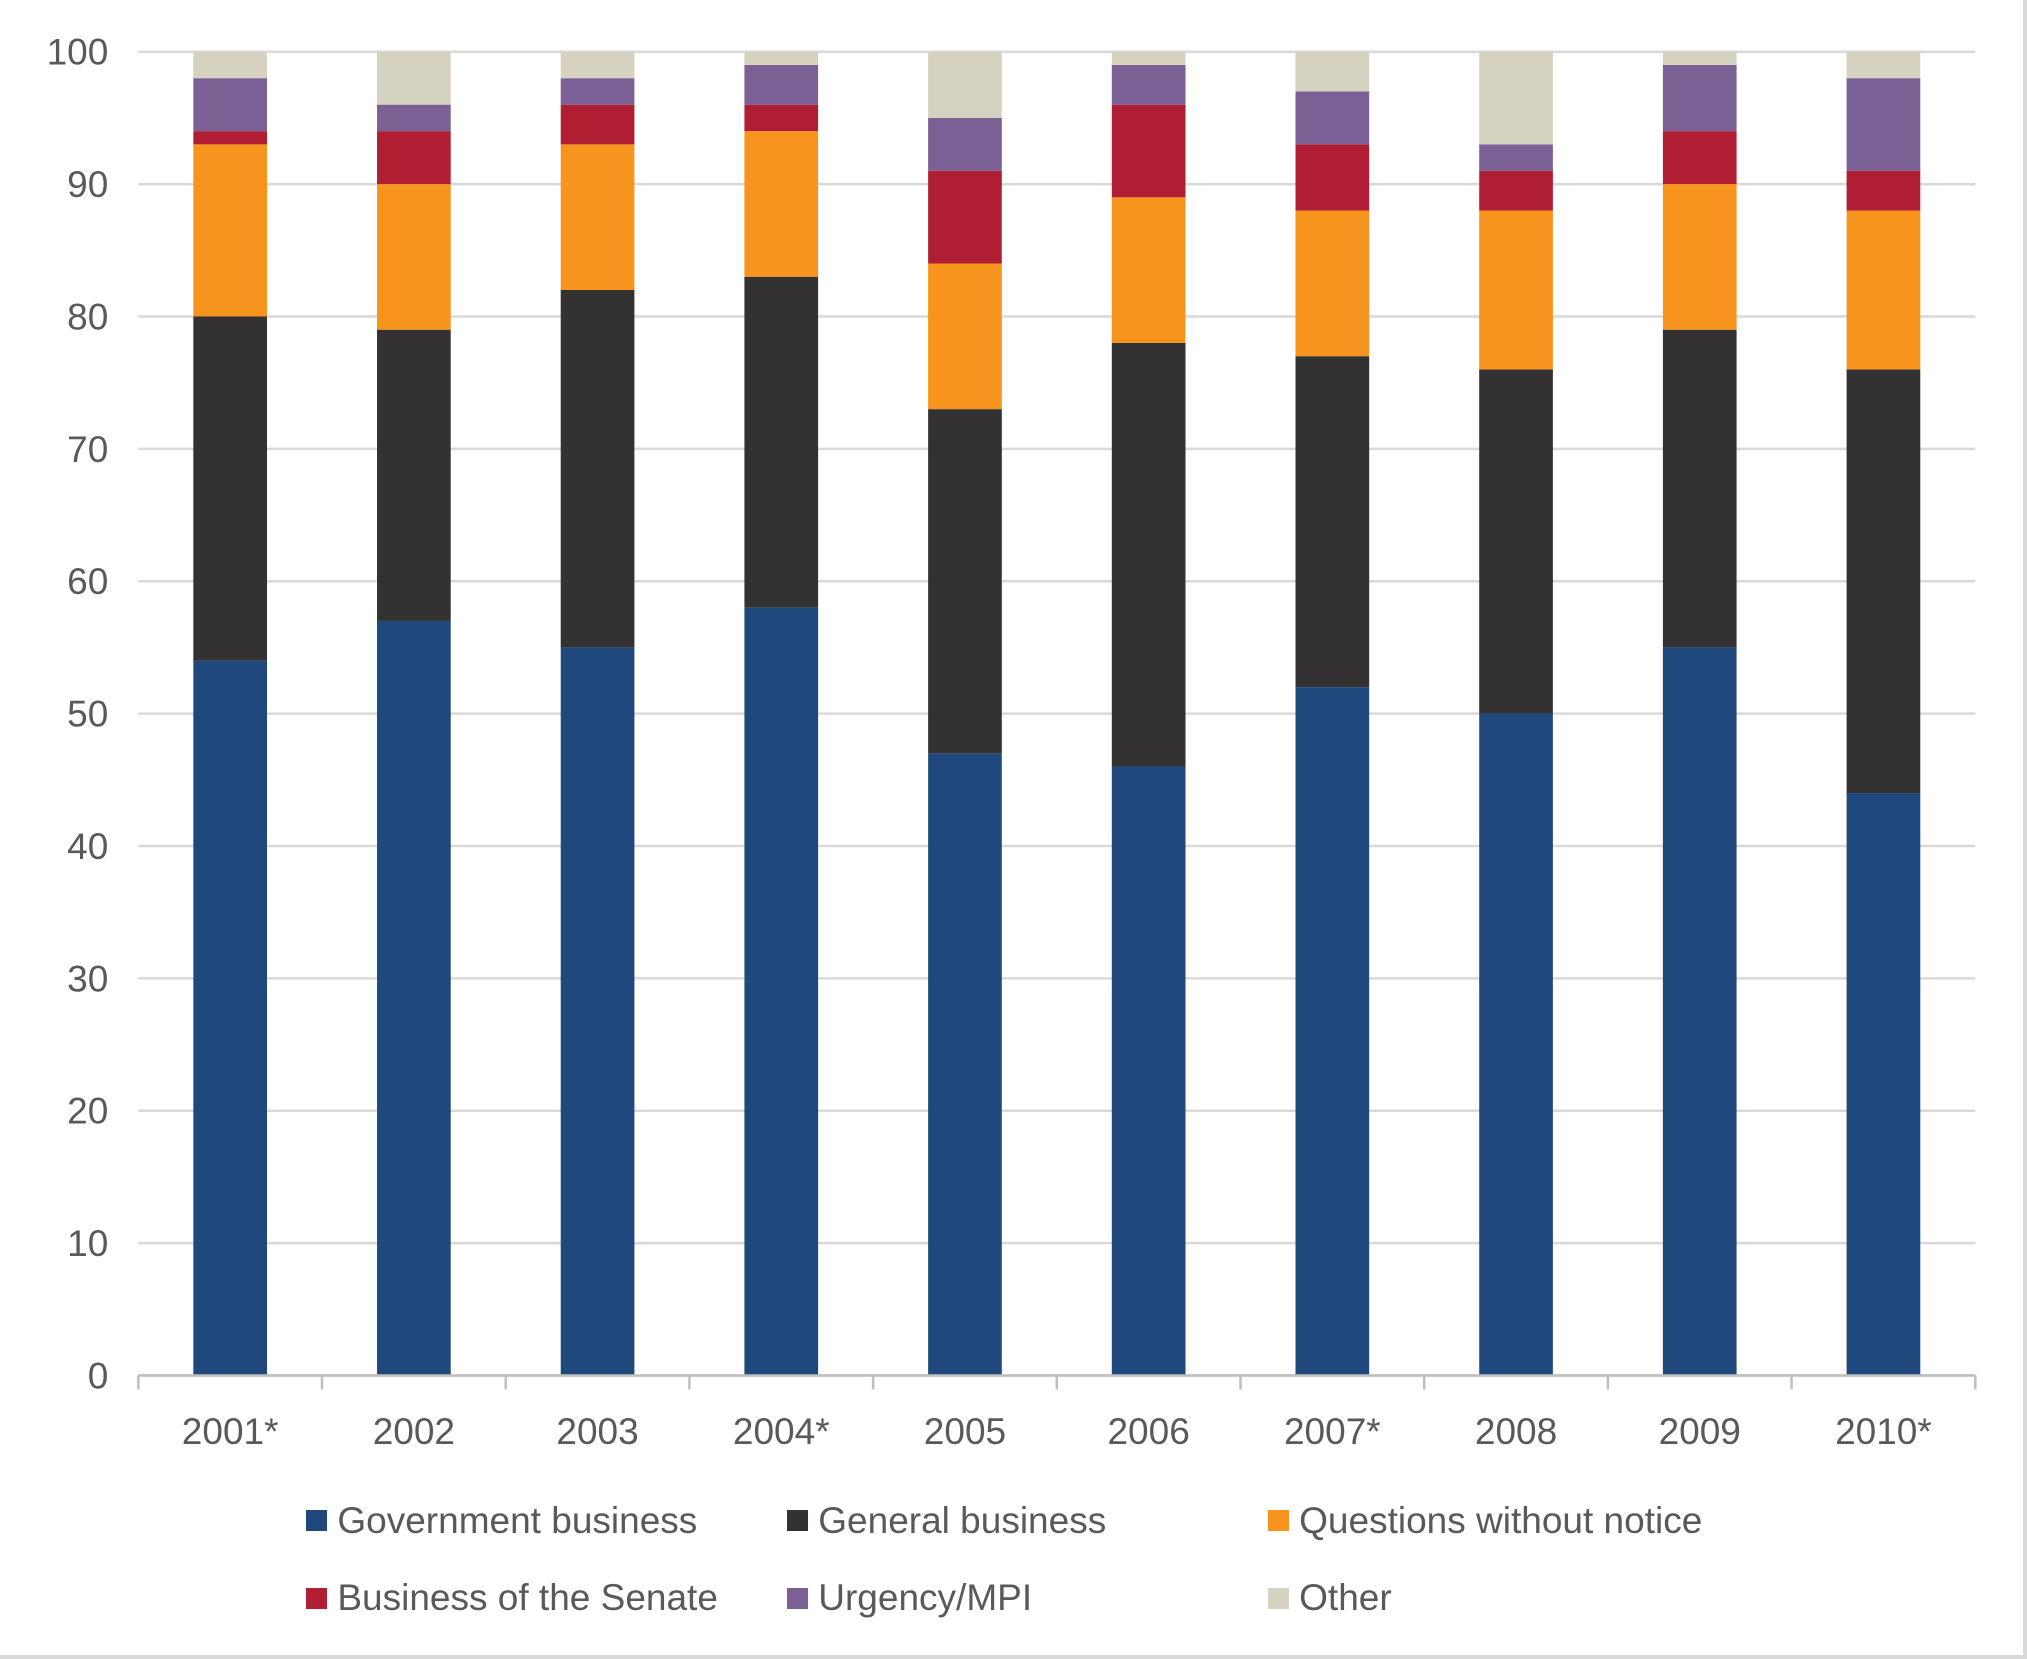 The image size is (2027, 1659). Describe the element at coordinates (87, 184) in the screenshot. I see `y-tick-label: 90` at that location.